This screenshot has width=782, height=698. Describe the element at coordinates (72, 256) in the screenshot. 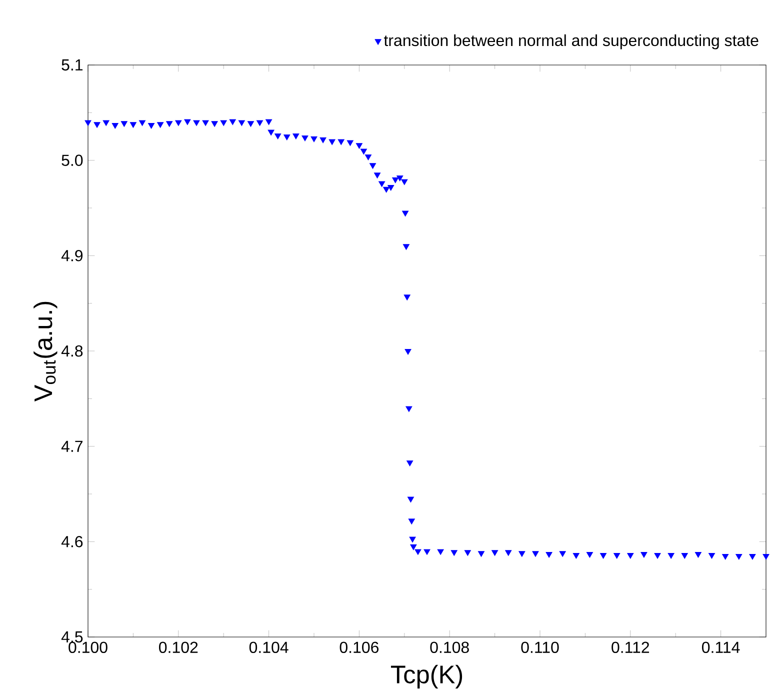

I see `y-tick-label: 4.9` at that location.